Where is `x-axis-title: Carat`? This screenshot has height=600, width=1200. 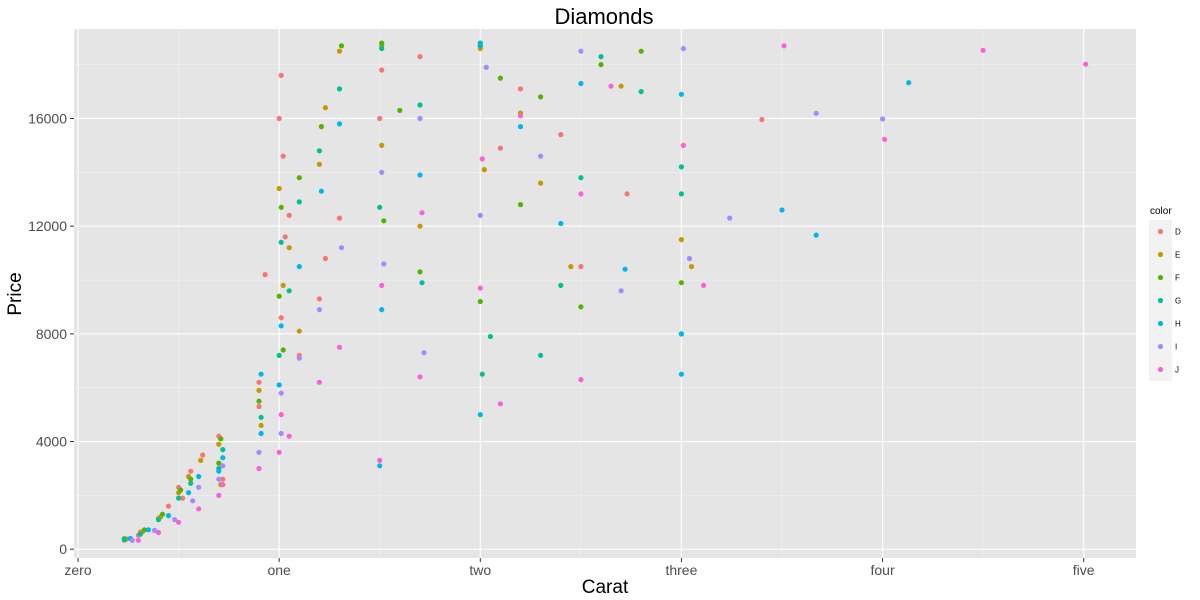
x-axis-title: Carat is located at coordinates (605, 587).